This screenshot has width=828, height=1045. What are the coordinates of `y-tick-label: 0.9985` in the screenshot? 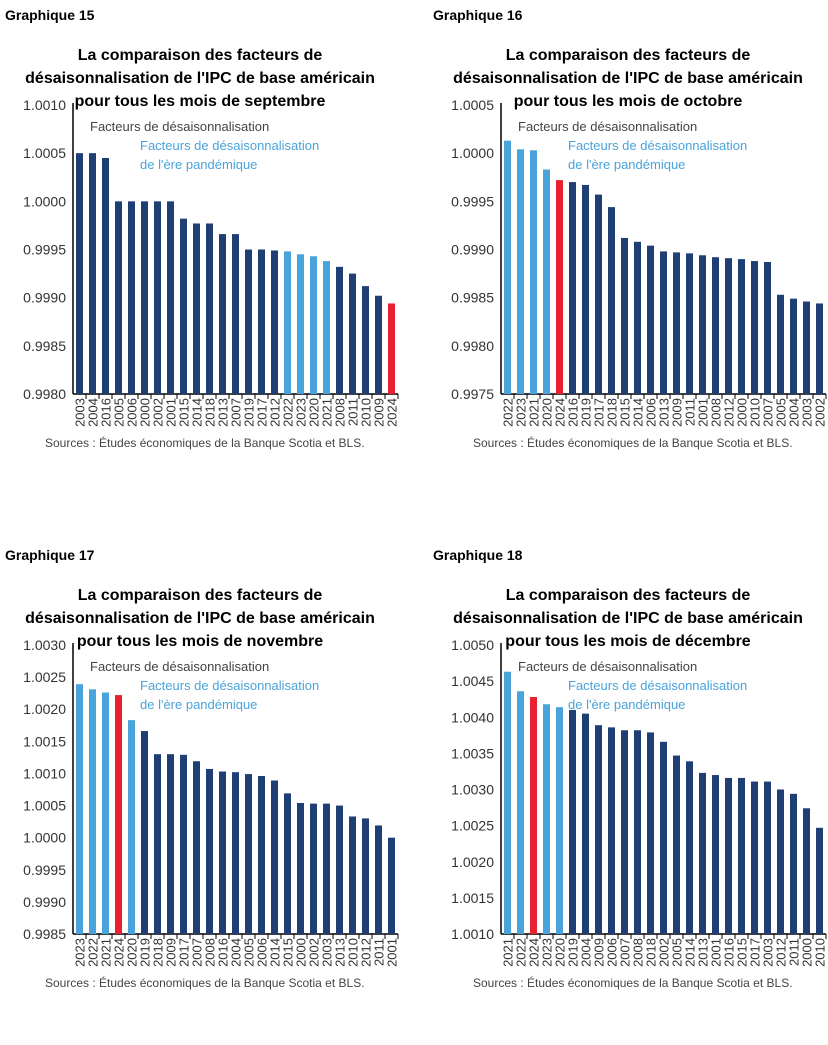 It's located at (44, 934).